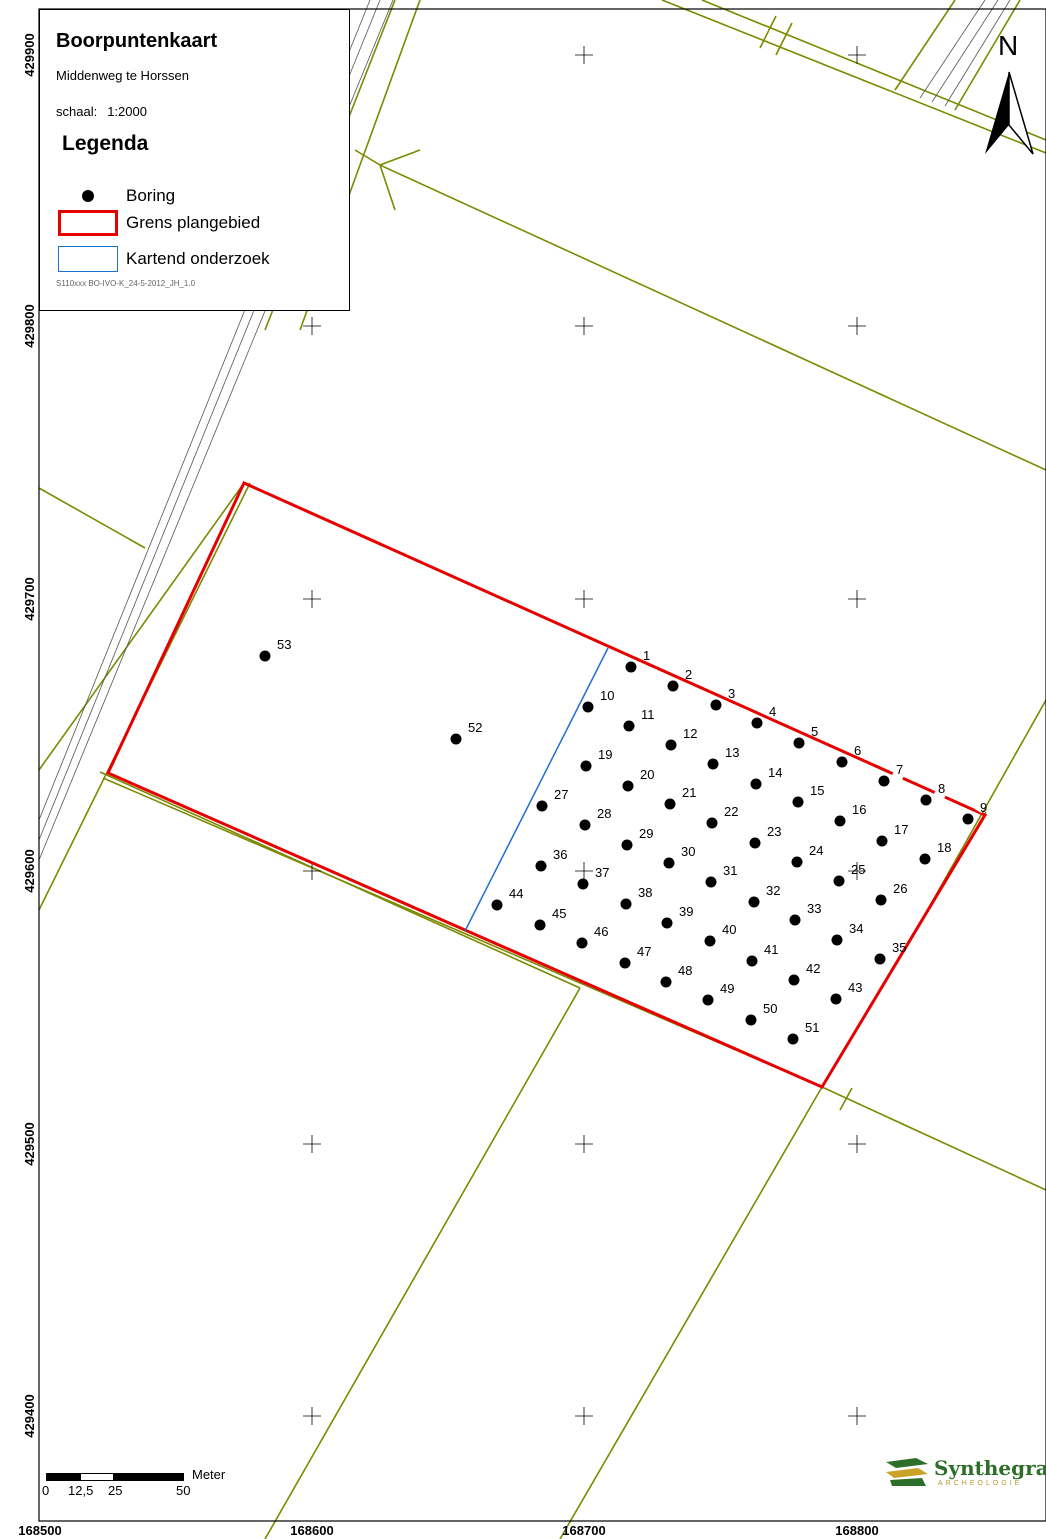  Describe the element at coordinates (731, 811) in the screenshot. I see `boring-label: 22` at that location.